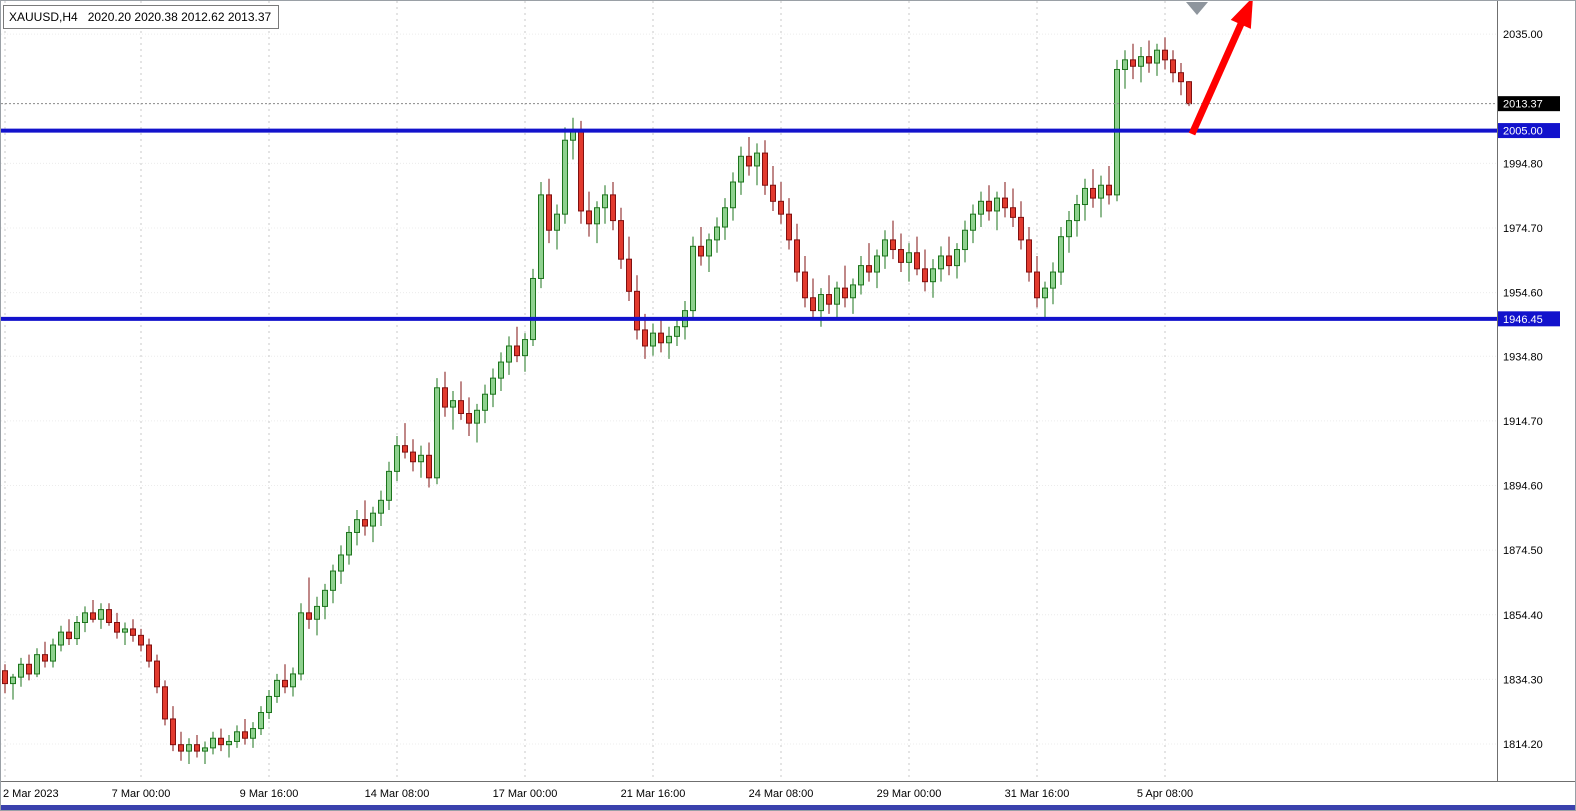 This screenshot has width=1576, height=811. Describe the element at coordinates (141, 794) in the screenshot. I see `time-axis-label: 7 Mar 00:00` at that location.